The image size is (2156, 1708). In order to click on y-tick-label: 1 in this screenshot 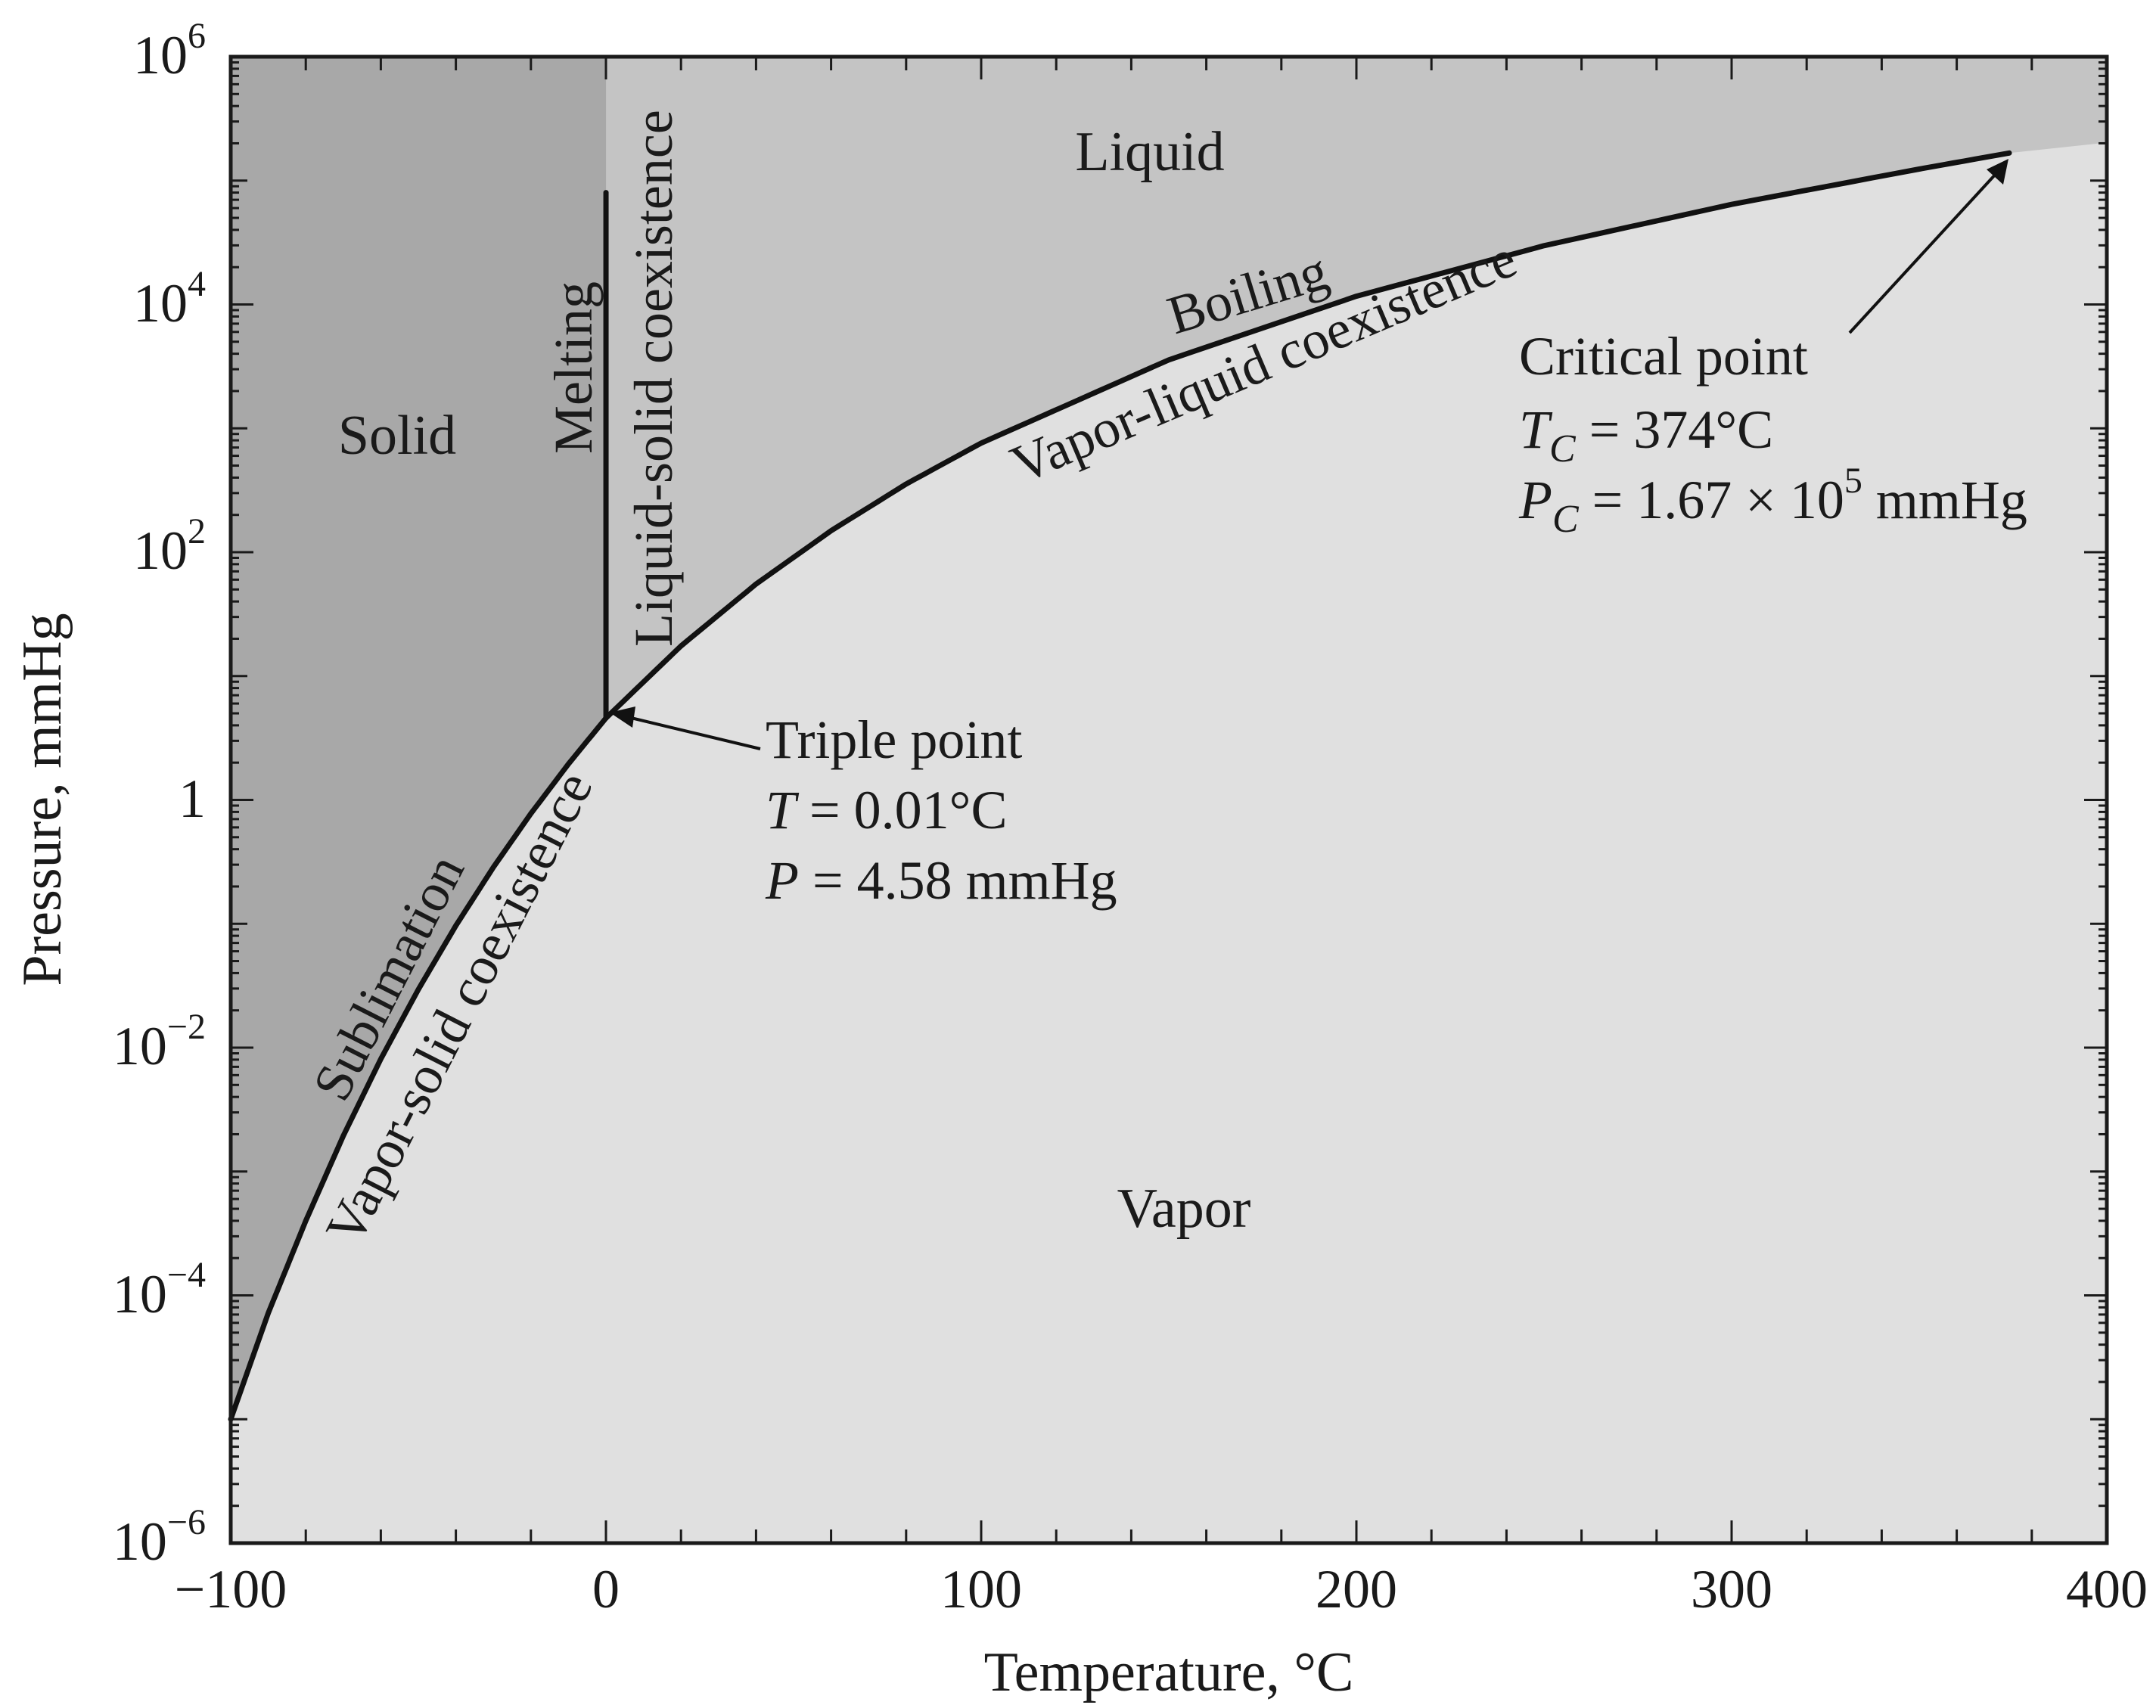, I will do `click(192, 799)`.